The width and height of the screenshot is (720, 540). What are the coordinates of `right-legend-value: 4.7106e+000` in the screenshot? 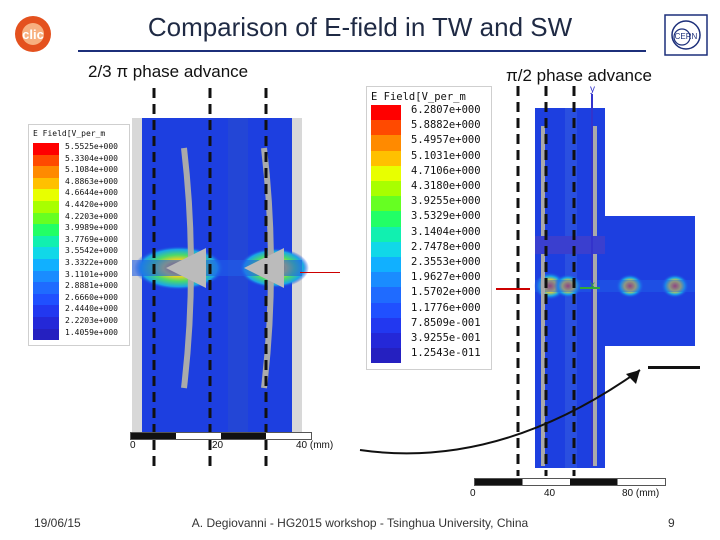 It's located at (446, 170).